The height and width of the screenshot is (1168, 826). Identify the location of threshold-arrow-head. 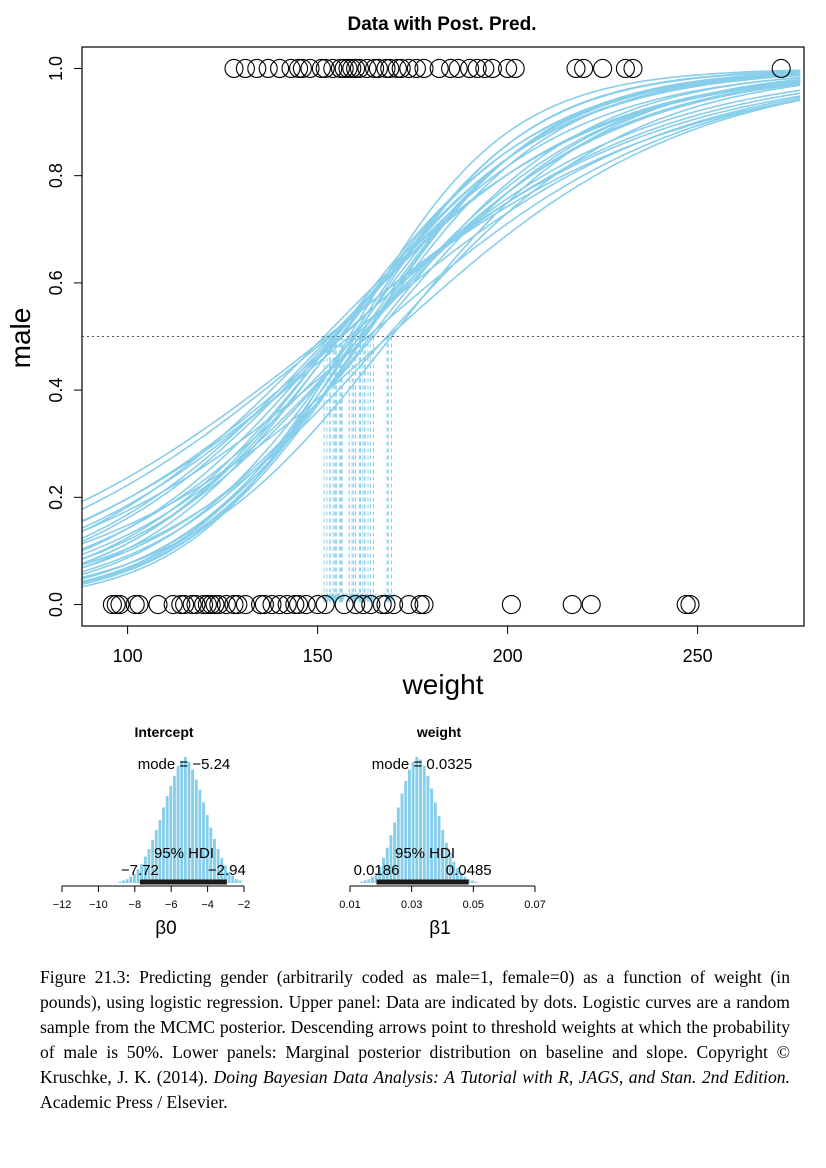
(341, 598).